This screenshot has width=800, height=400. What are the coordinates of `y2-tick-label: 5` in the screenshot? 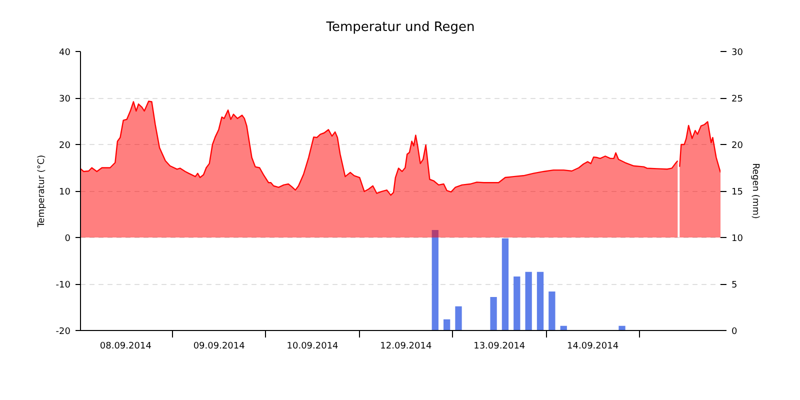 It's located at (735, 285).